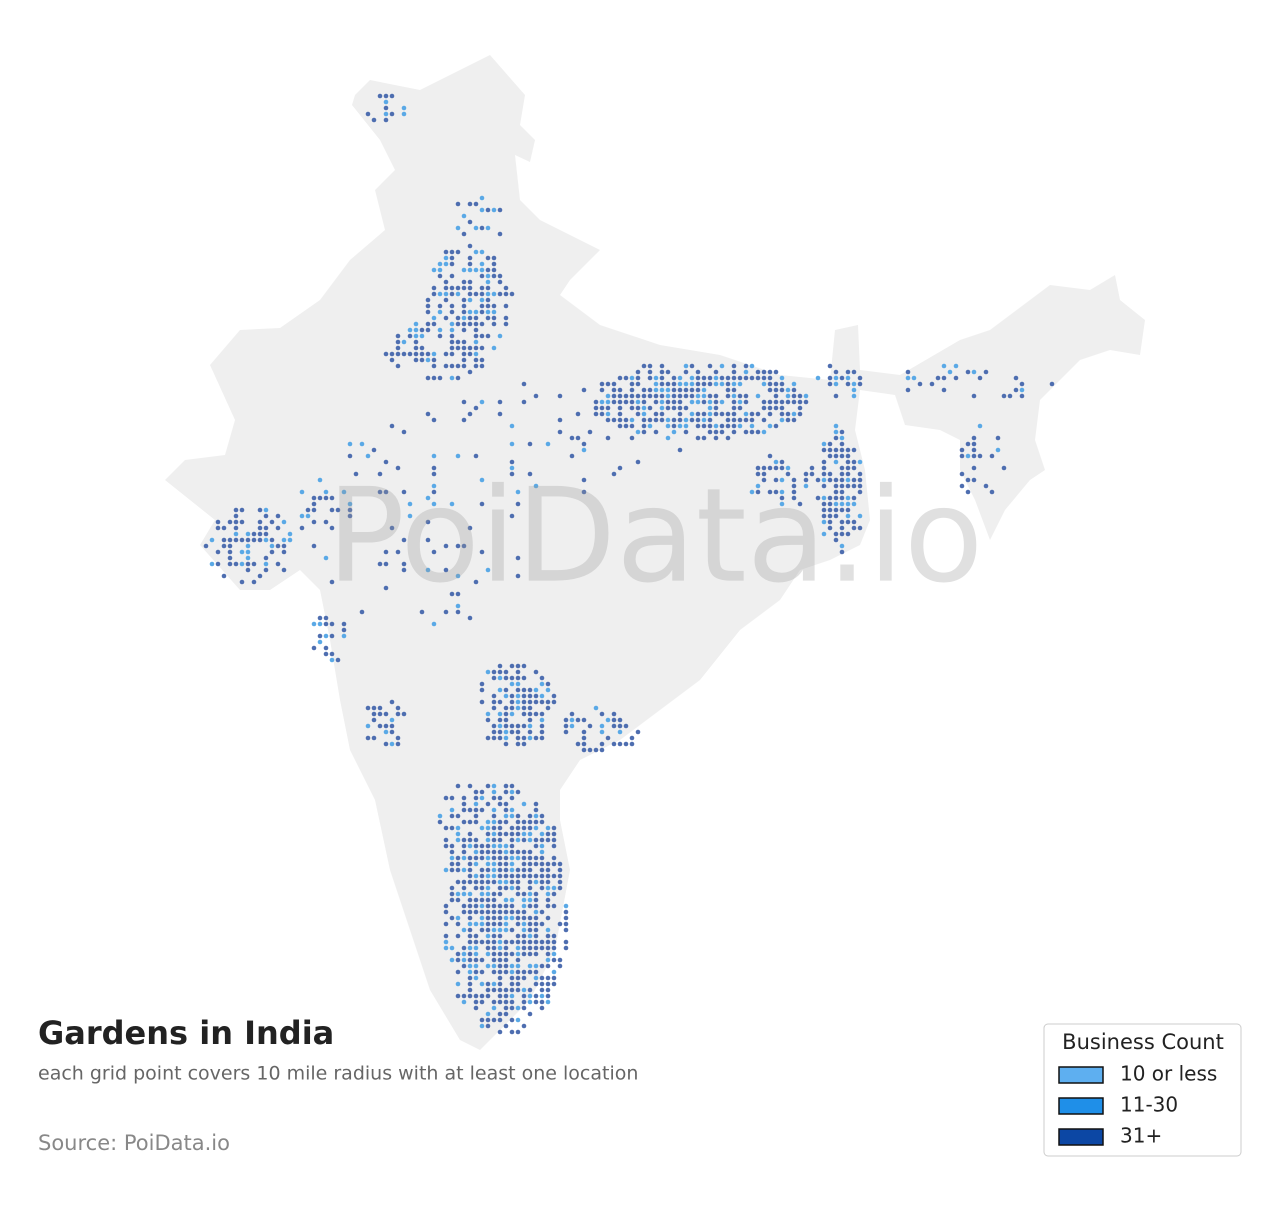 This screenshot has height=1205, width=1280. What do you see at coordinates (186, 1033) in the screenshot?
I see `title: Gardens in India` at bounding box center [186, 1033].